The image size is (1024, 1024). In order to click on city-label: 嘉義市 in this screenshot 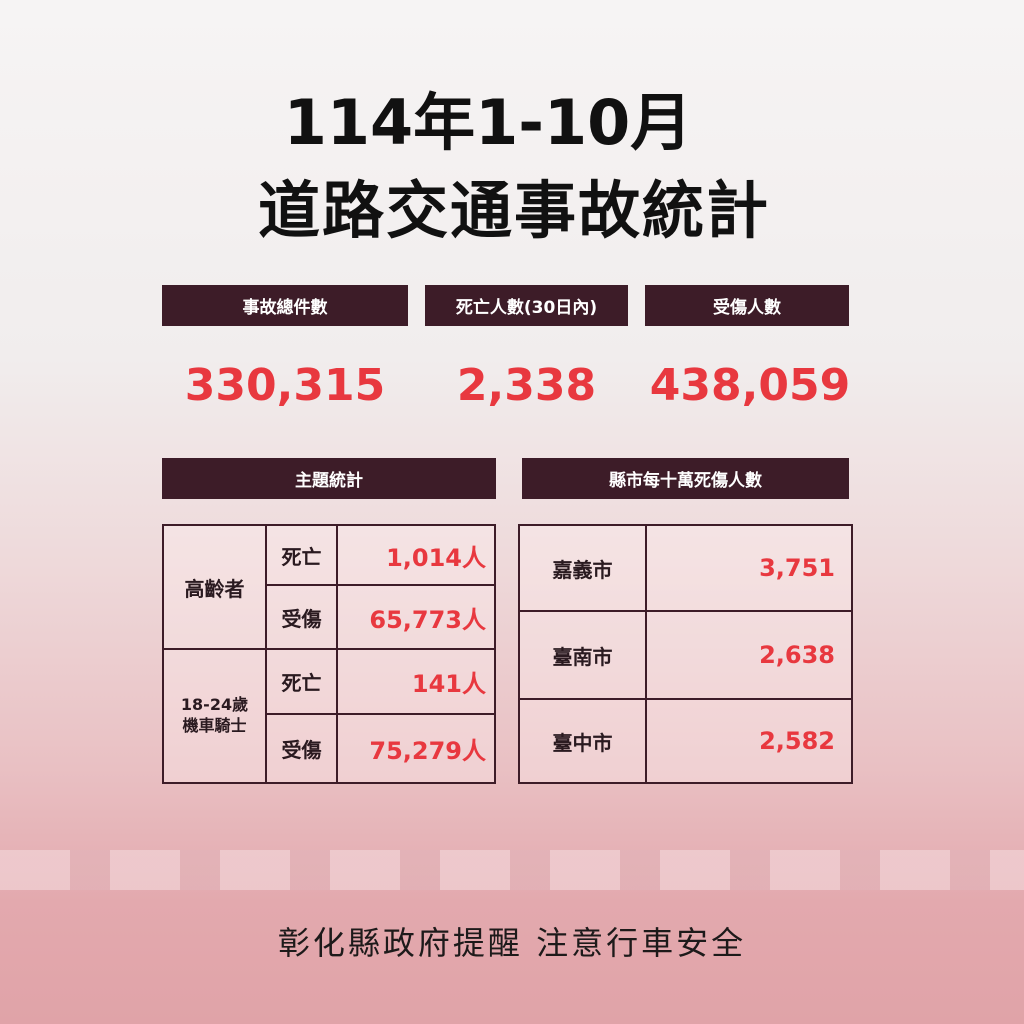, I will do `click(582, 568)`.